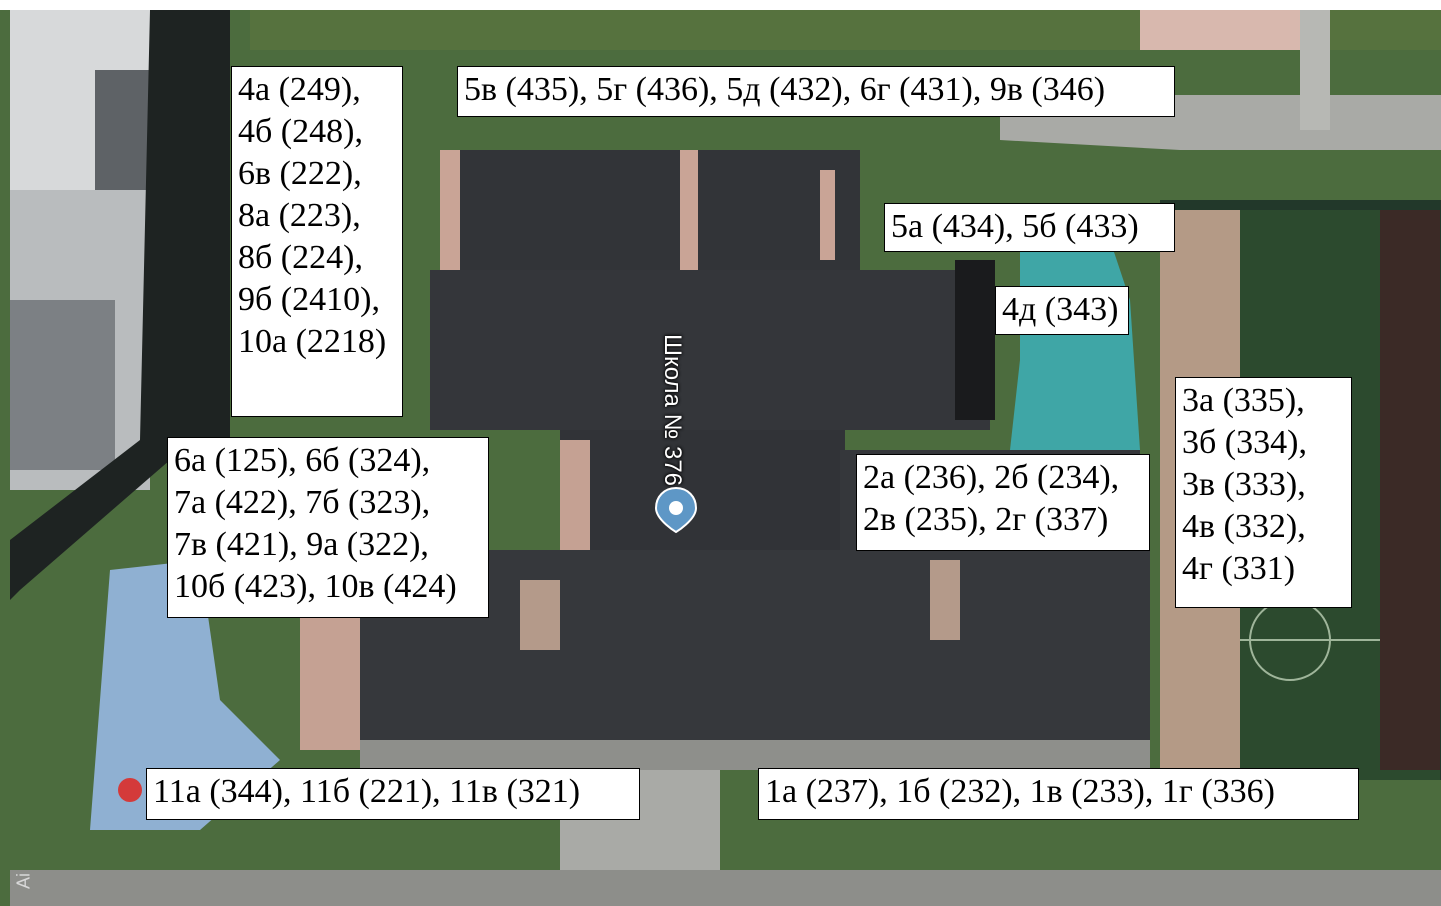 This screenshot has width=1441, height=906. What do you see at coordinates (1075, 345) in the screenshot?
I see `playground-right` at bounding box center [1075, 345].